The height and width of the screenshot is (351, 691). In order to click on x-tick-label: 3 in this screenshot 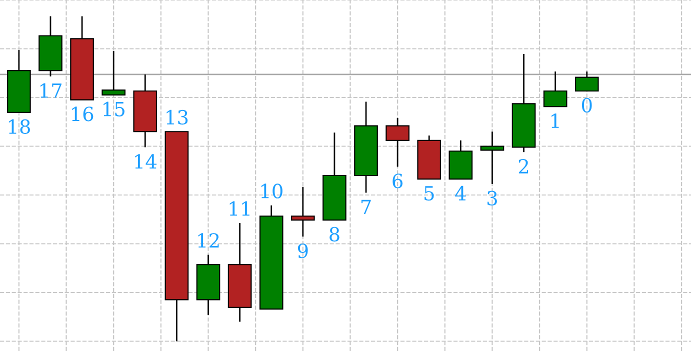, I will do `click(492, 198)`.